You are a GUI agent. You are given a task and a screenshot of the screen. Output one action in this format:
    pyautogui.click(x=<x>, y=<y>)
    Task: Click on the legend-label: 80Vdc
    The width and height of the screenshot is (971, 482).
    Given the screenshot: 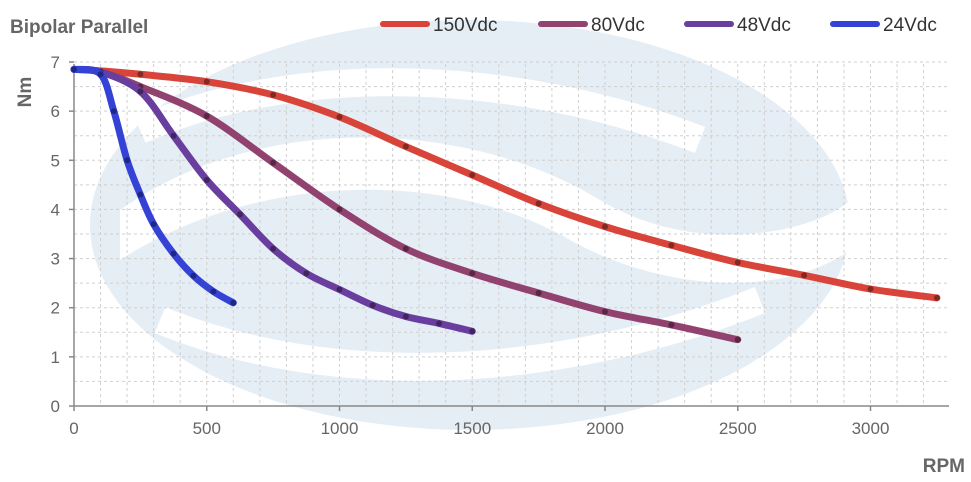 What is the action you would take?
    pyautogui.click(x=618, y=25)
    